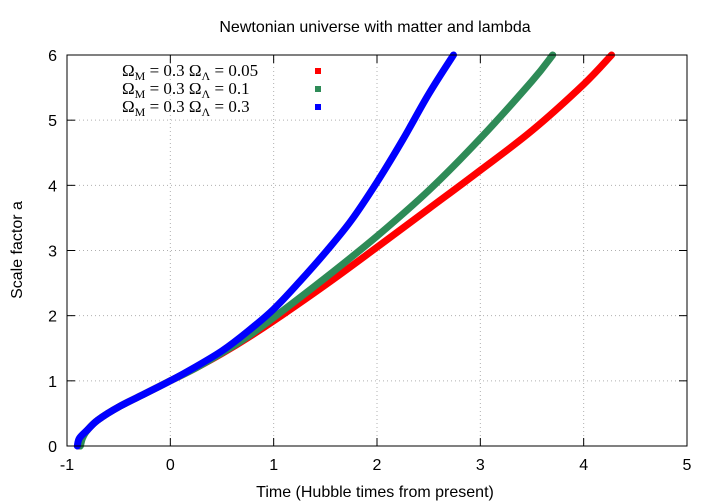 This screenshot has width=720, height=504. Describe the element at coordinates (273, 465) in the screenshot. I see `x-tick-label: 1` at that location.